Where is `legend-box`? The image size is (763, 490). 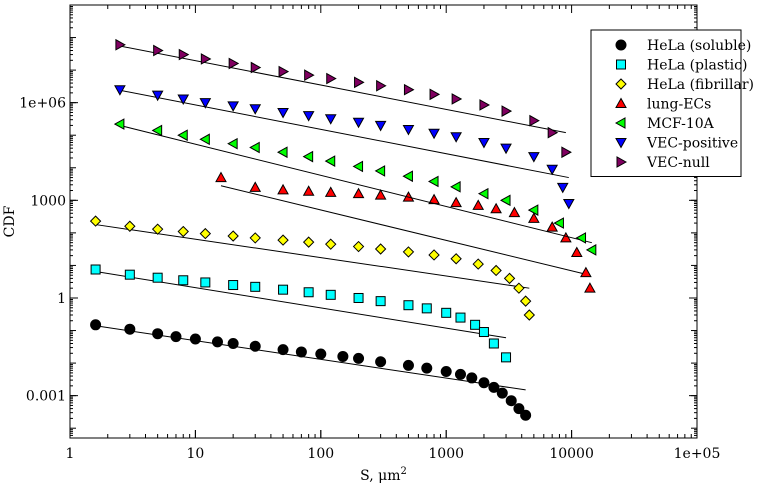 legend-box is located at coordinates (666, 103).